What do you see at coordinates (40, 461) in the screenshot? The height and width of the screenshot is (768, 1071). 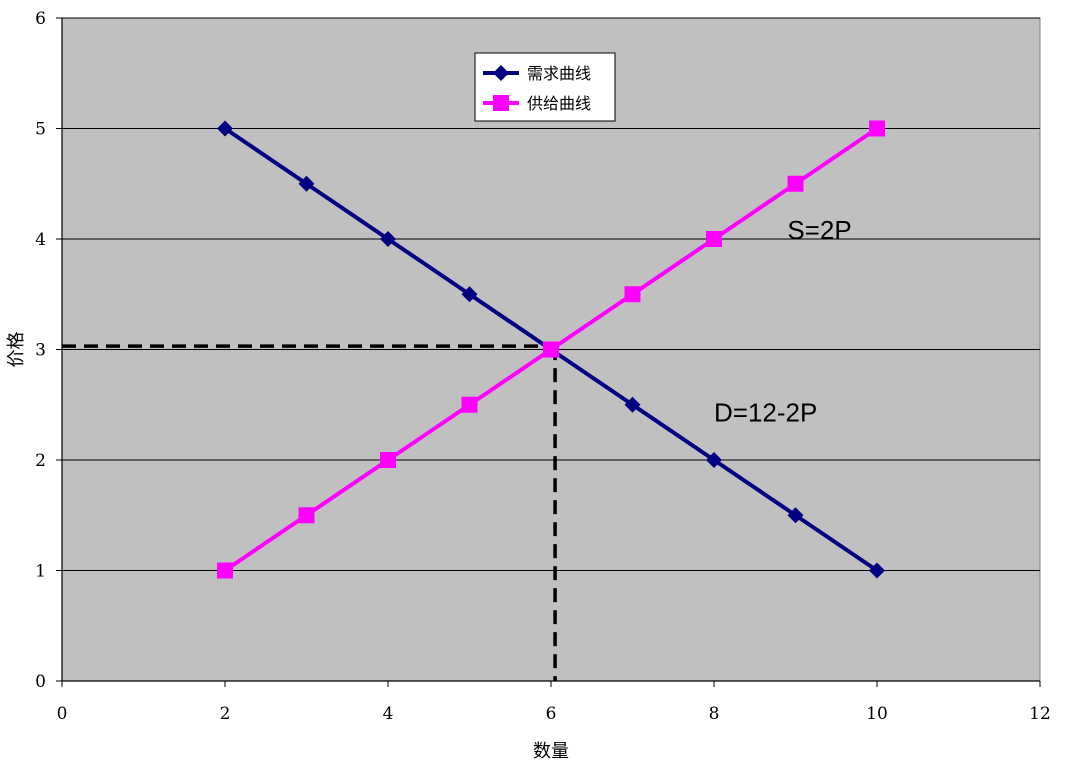 I see `y-tick-label-2: 2` at bounding box center [40, 461].